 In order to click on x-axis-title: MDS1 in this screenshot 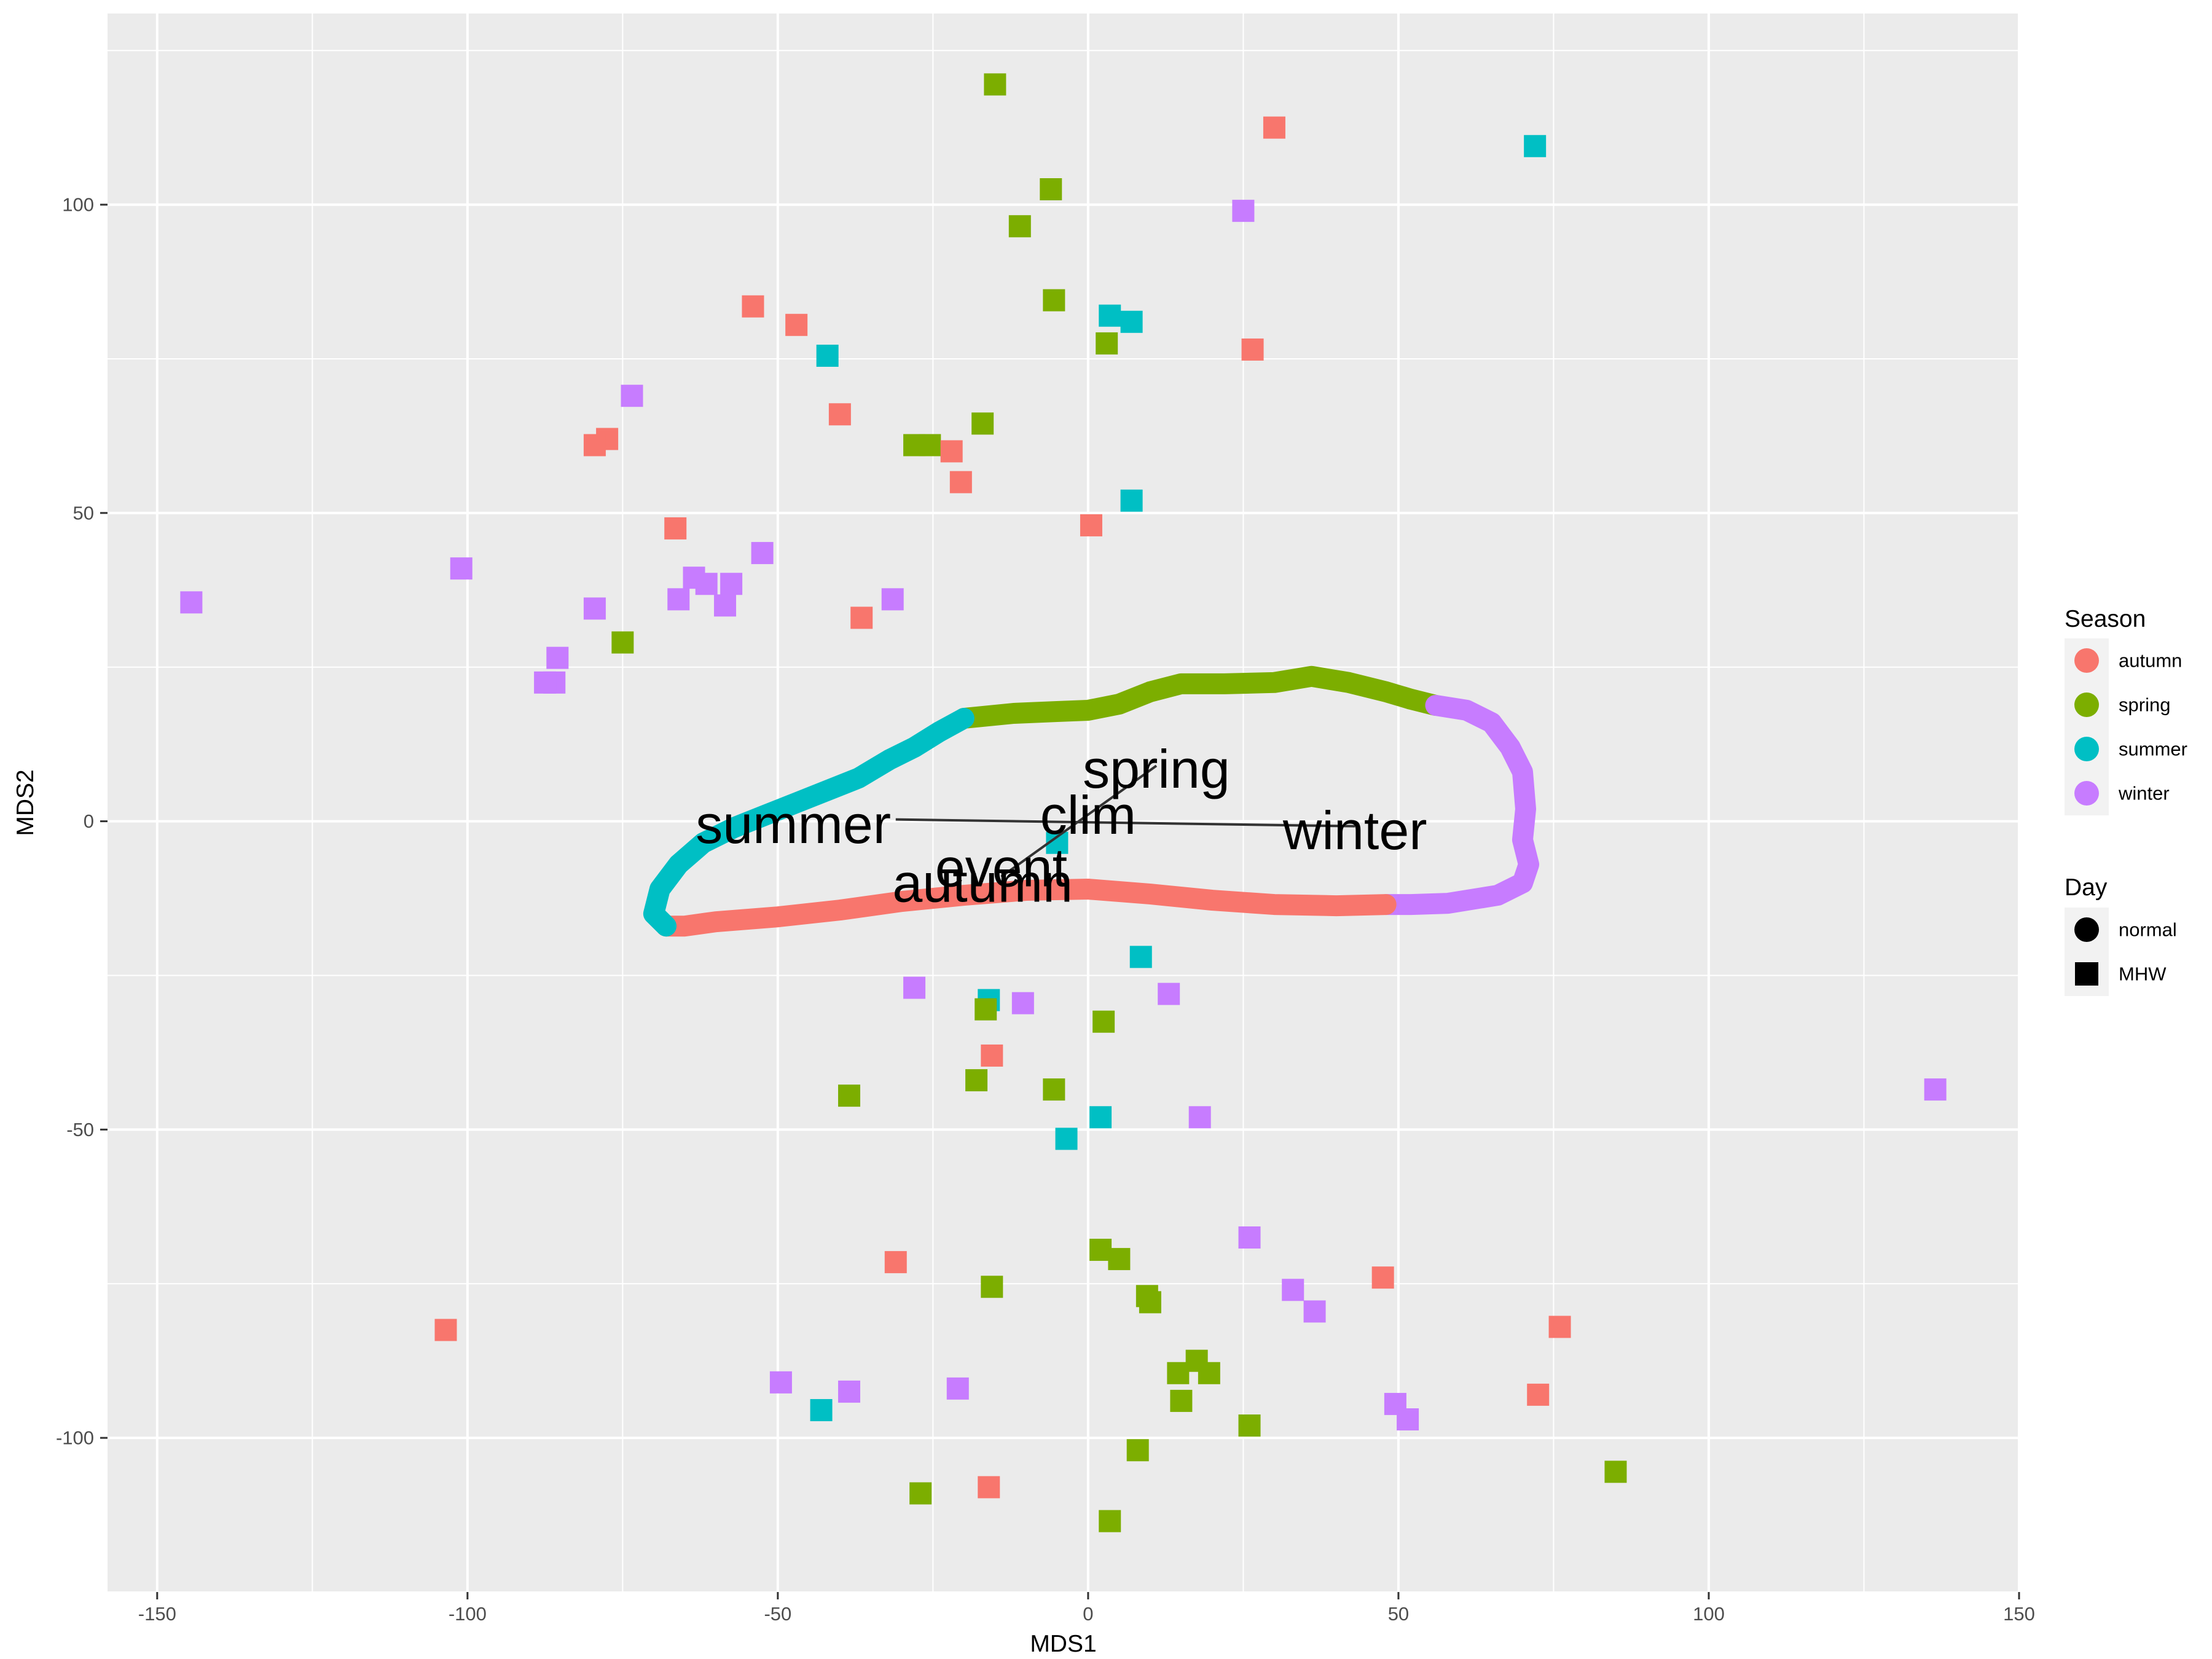, I will do `click(1063, 1644)`.